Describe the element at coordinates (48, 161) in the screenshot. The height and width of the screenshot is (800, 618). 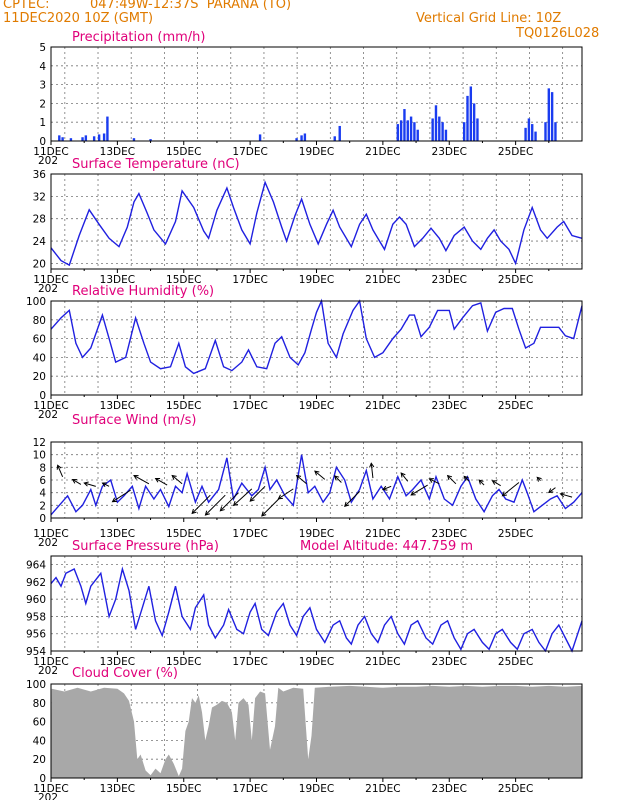
I see `precip-year-stub: 202` at that location.